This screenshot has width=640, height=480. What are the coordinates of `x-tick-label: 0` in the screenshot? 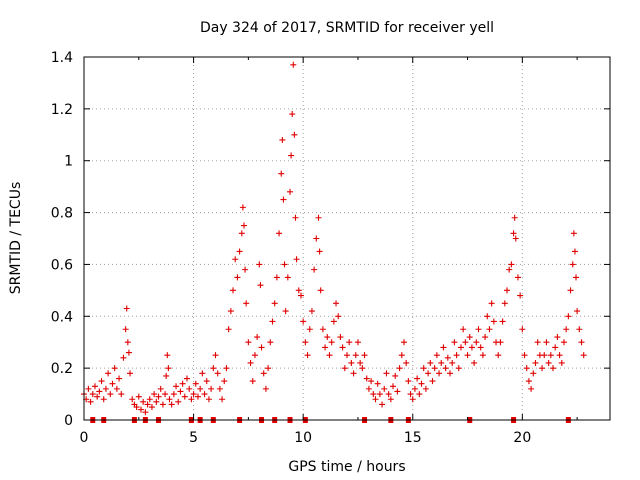 It's located at (84, 438).